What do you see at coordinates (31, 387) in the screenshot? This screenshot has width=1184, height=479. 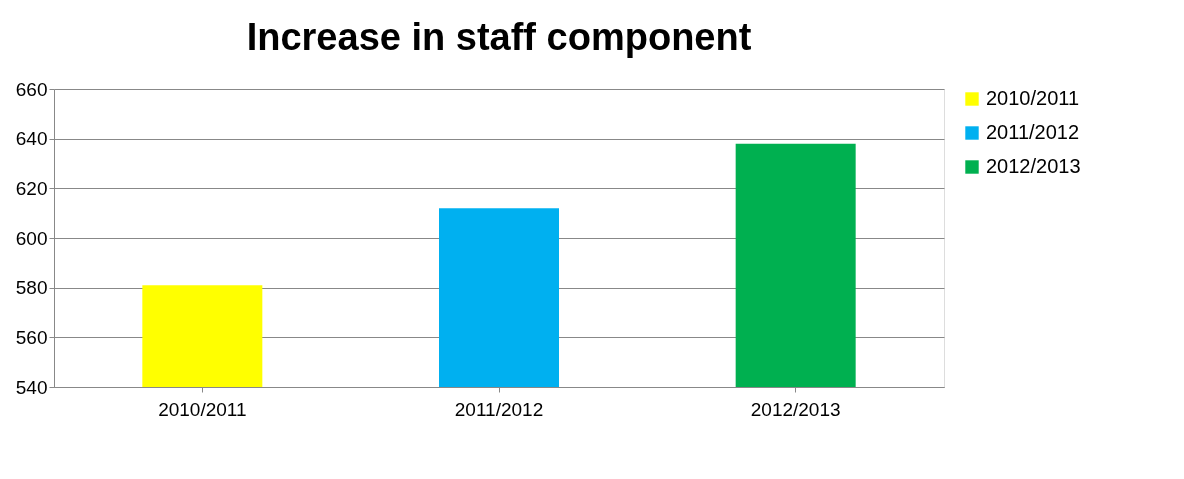 I see `y-tick-label: 540` at bounding box center [31, 387].